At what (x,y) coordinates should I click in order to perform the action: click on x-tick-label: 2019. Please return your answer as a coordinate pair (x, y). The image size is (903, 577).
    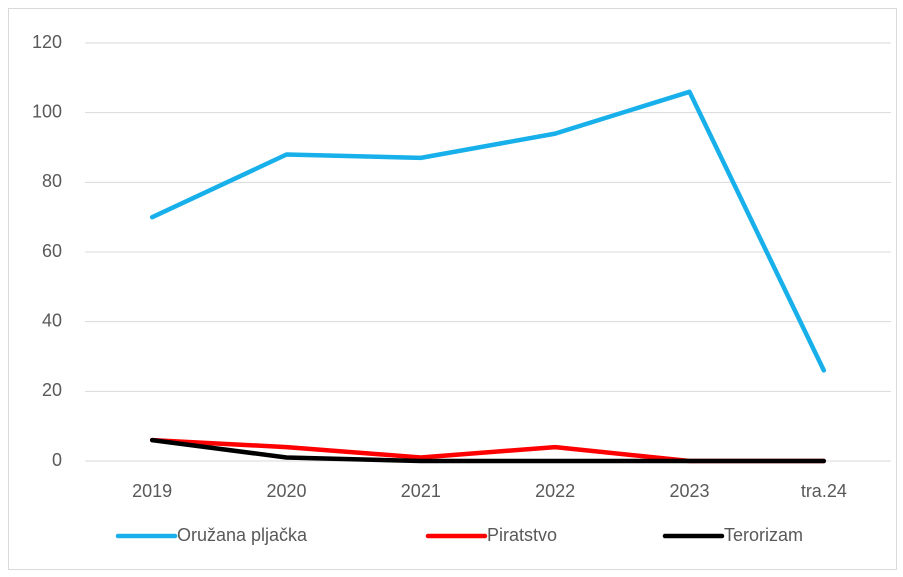
    Looking at the image, I should click on (152, 491).